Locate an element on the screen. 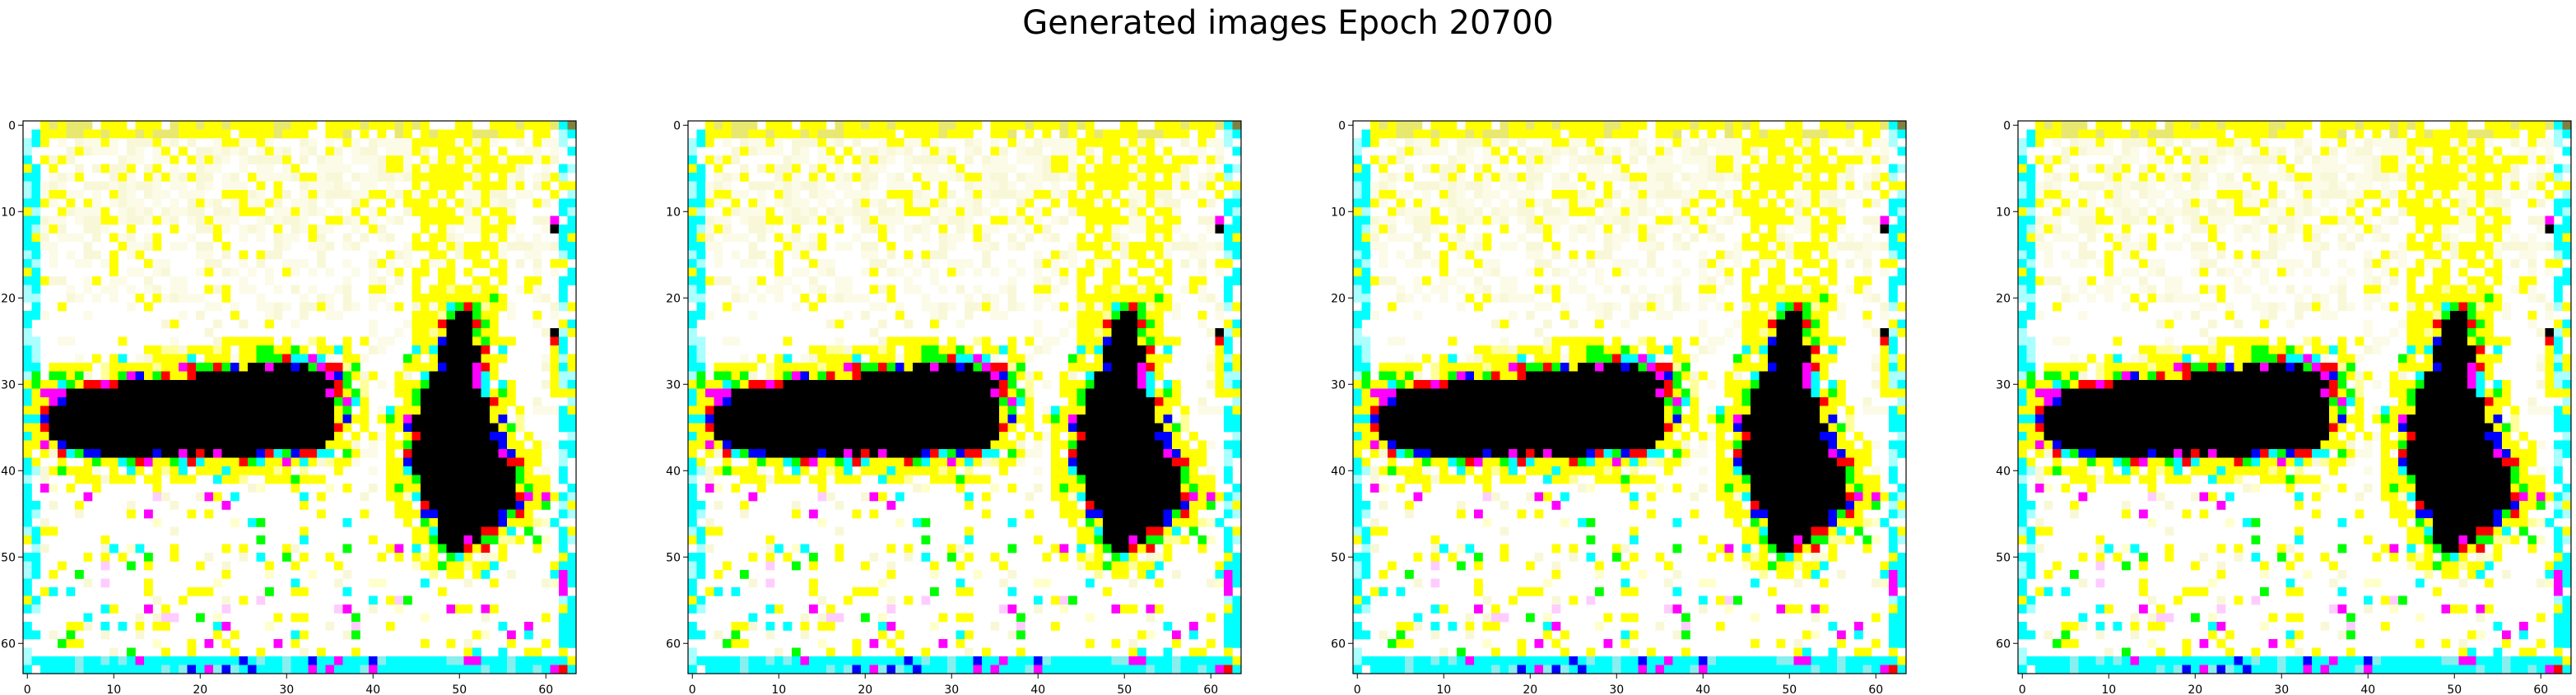 This screenshot has height=695, width=2576. figure-title: Generated images Epoch 20700 is located at coordinates (1288, 23).